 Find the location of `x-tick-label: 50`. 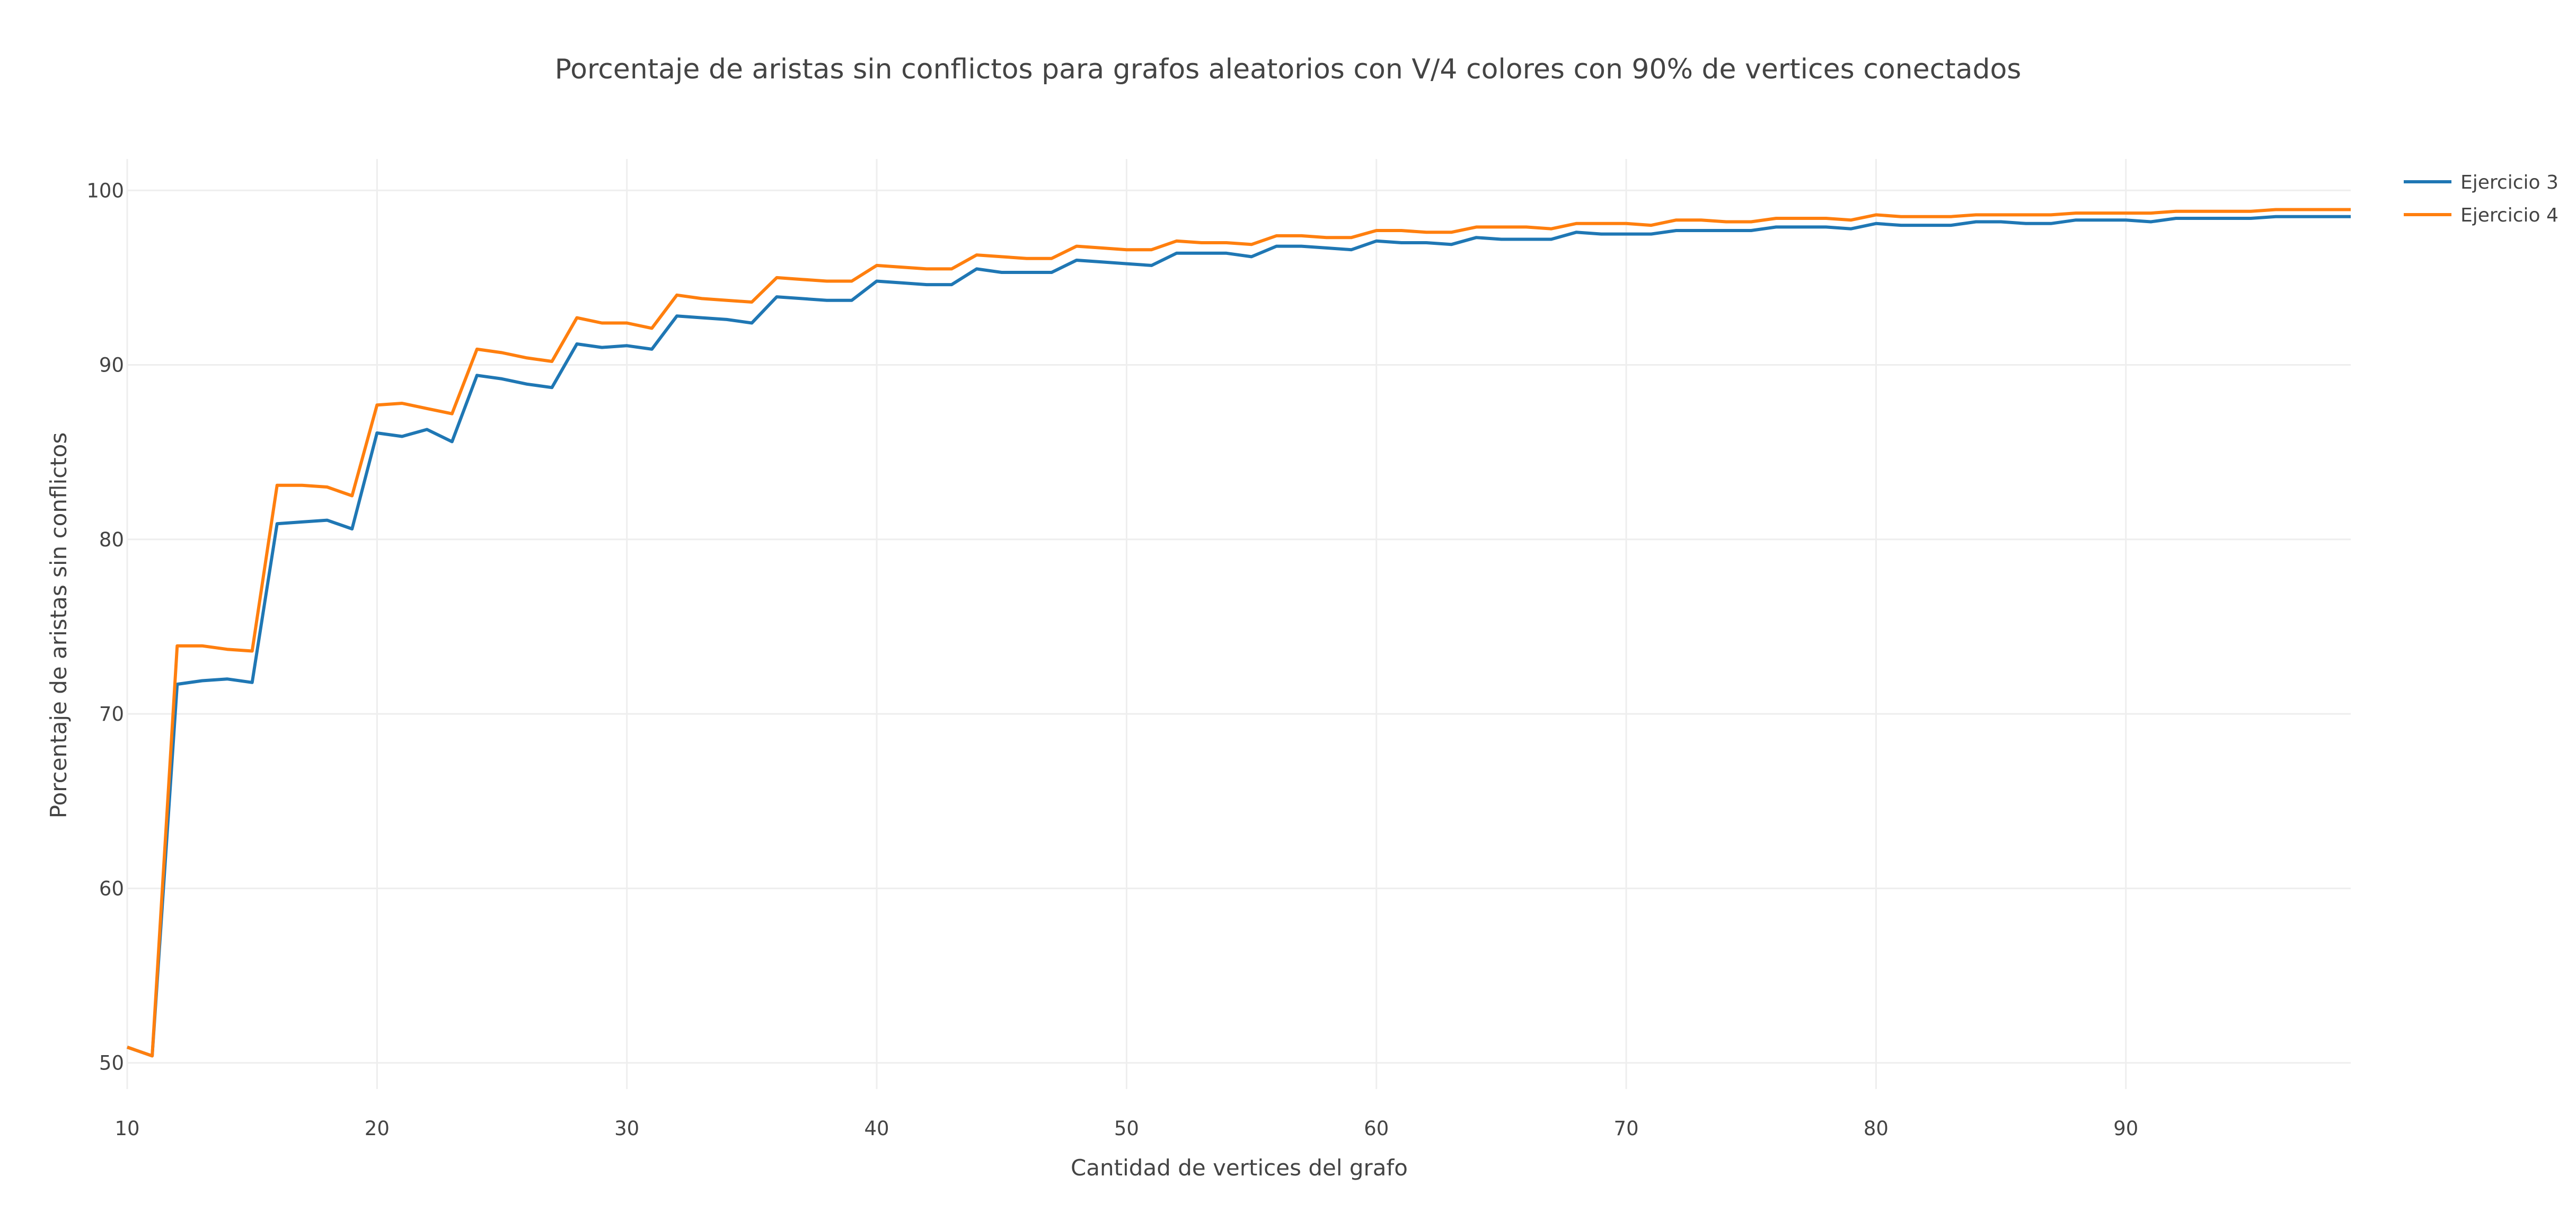

x-tick-label: 50 is located at coordinates (1126, 1128).